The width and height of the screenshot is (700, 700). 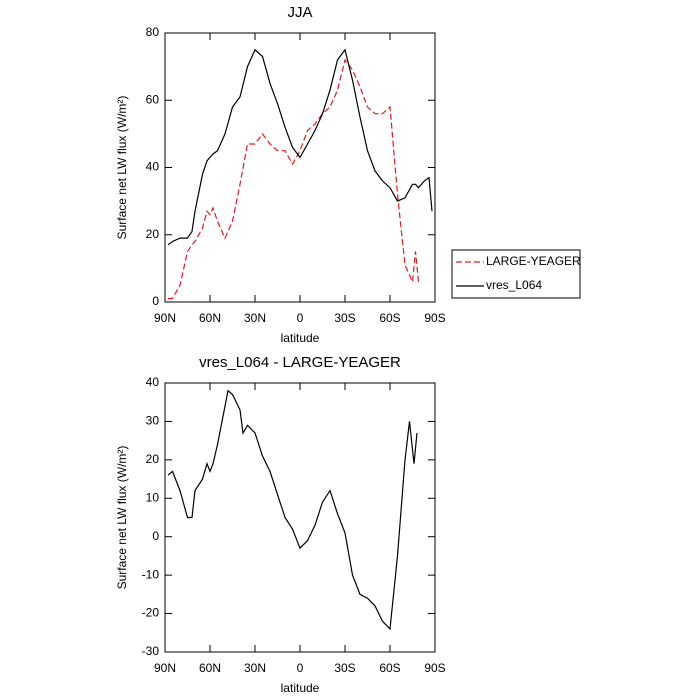 What do you see at coordinates (151, 651) in the screenshot?
I see `y-tick-label: -30` at bounding box center [151, 651].